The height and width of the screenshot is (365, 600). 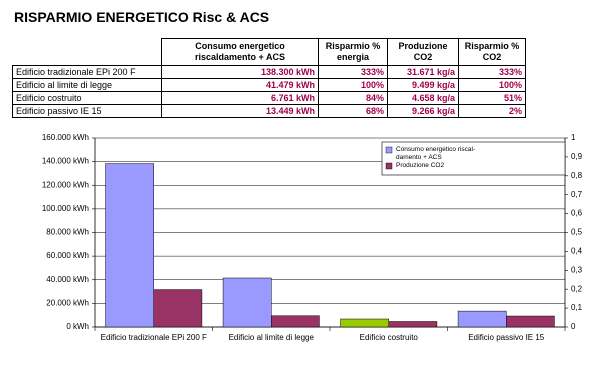 I want to click on legend-label-box: Consumo energetico riscal-damento + ACS, so click(x=436, y=153).